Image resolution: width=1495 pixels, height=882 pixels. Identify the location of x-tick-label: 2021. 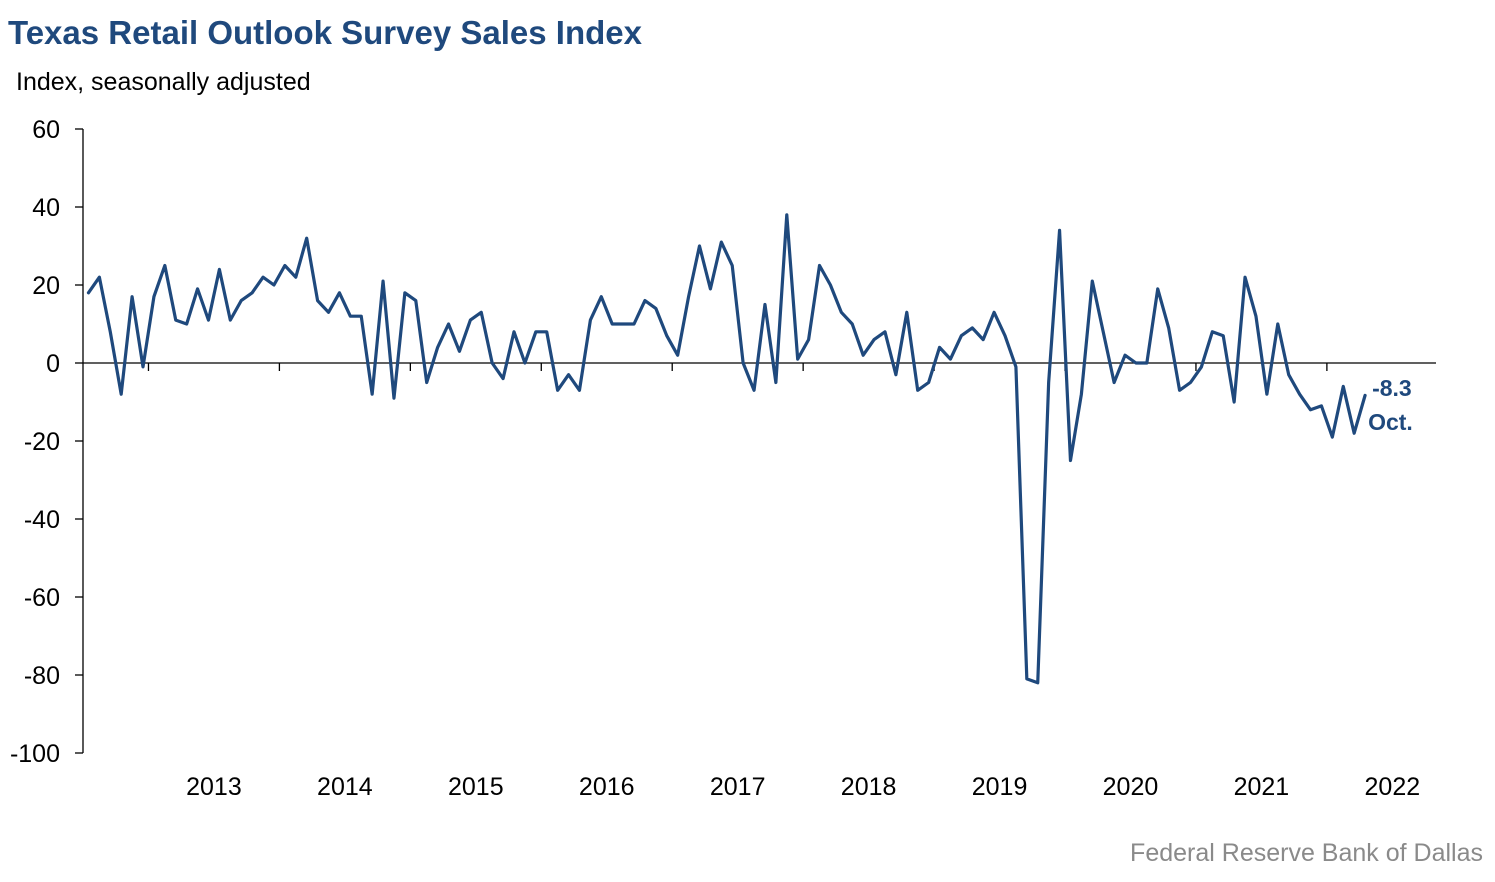
(1262, 787).